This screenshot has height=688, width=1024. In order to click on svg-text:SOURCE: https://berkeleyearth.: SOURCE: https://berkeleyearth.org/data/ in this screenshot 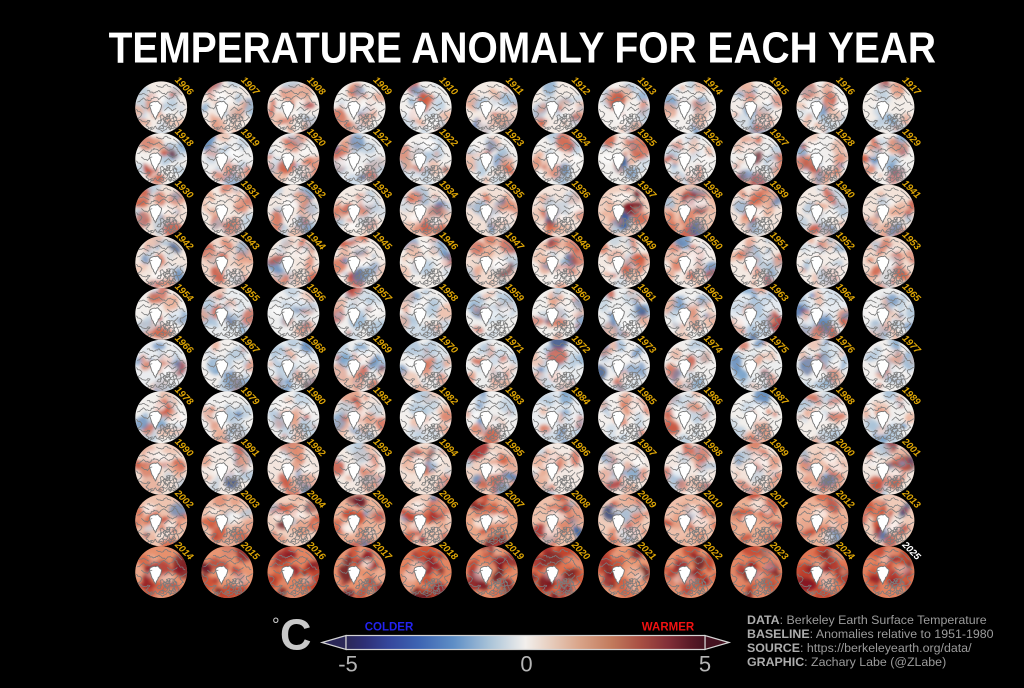, I will do `click(859, 648)`.